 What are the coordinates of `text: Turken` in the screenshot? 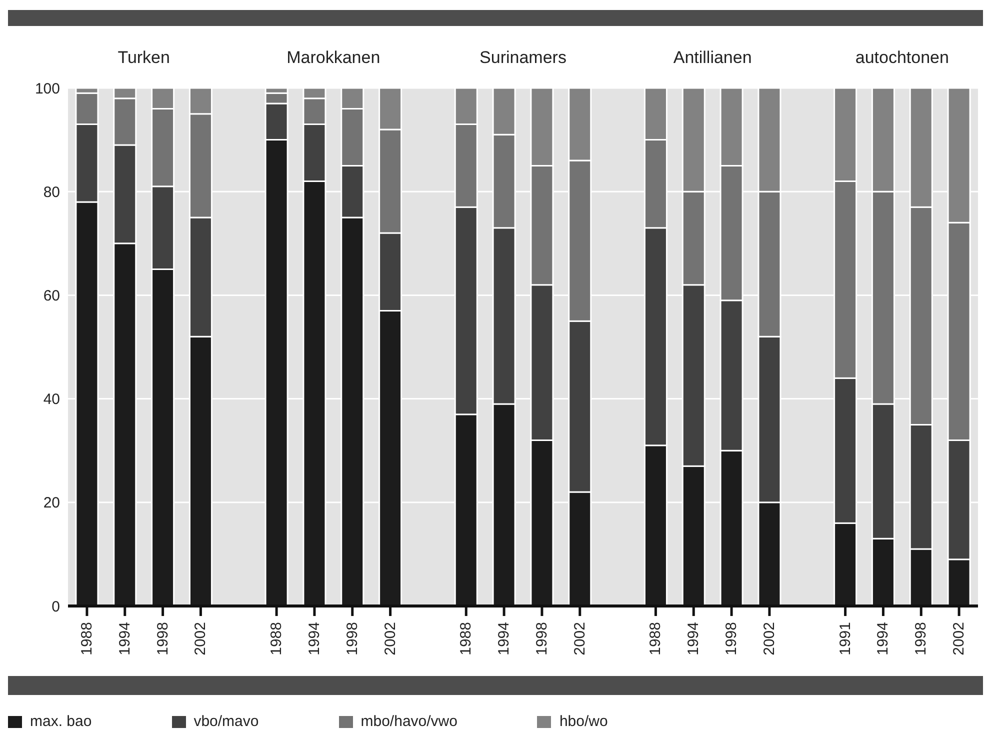 It's located at (144, 58).